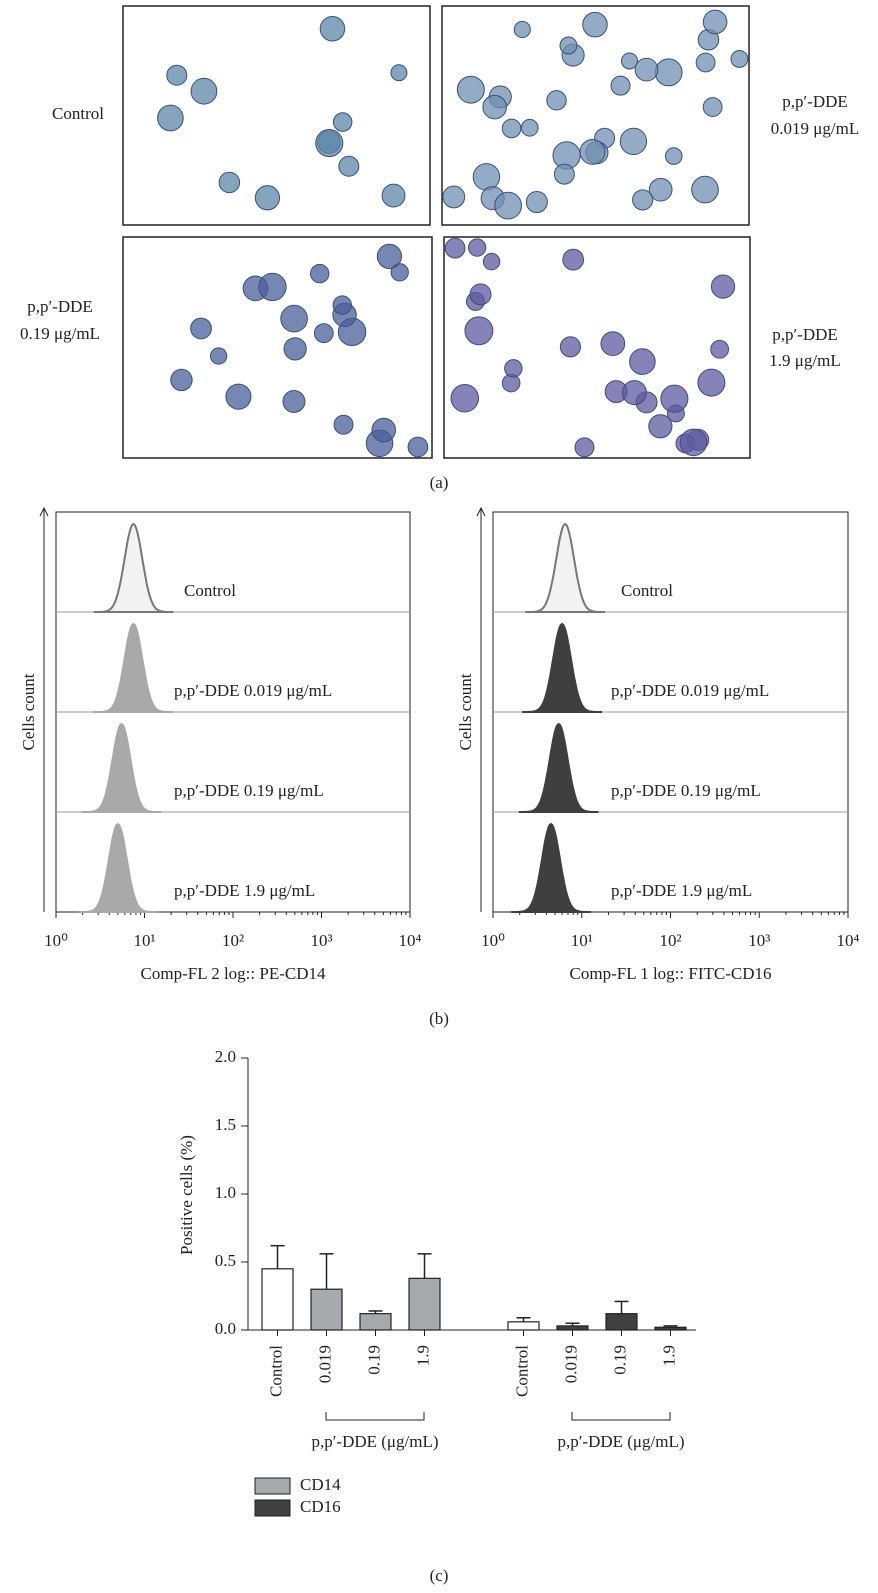 Image resolution: width=878 pixels, height=1593 pixels. I want to click on y-tick-label: 1.0, so click(225, 1192).